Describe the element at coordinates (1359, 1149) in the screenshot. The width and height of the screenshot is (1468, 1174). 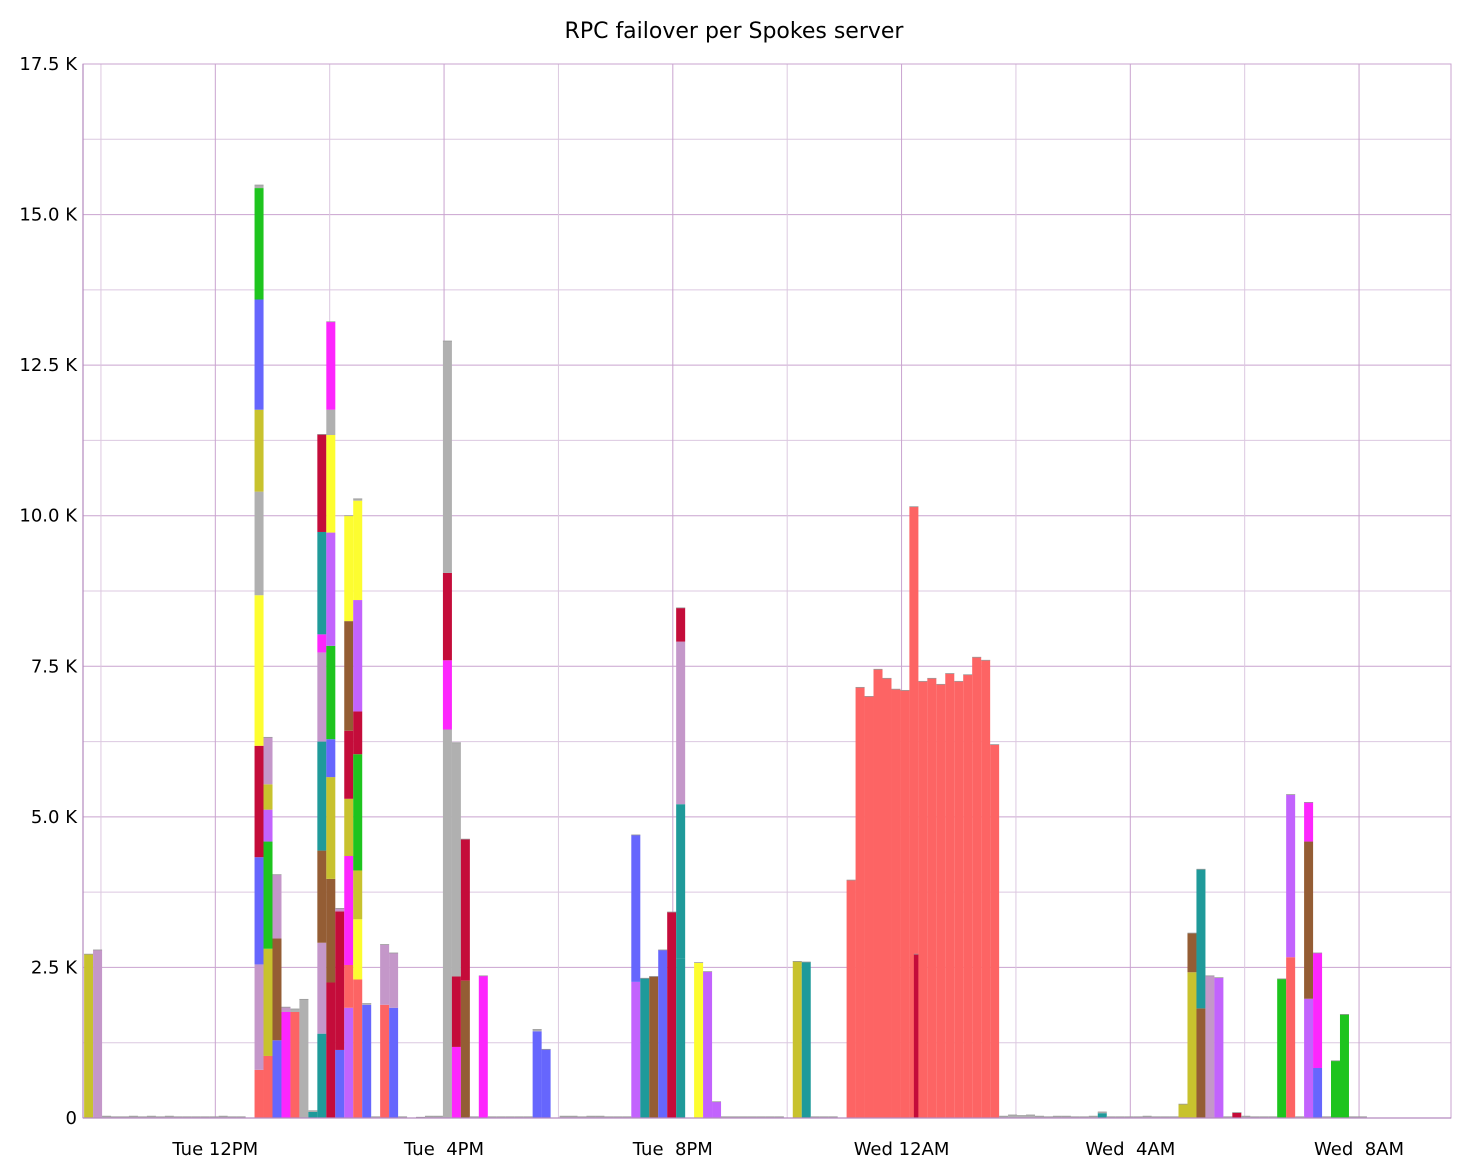
I see `x-tick-label: Wed 8AM` at that location.